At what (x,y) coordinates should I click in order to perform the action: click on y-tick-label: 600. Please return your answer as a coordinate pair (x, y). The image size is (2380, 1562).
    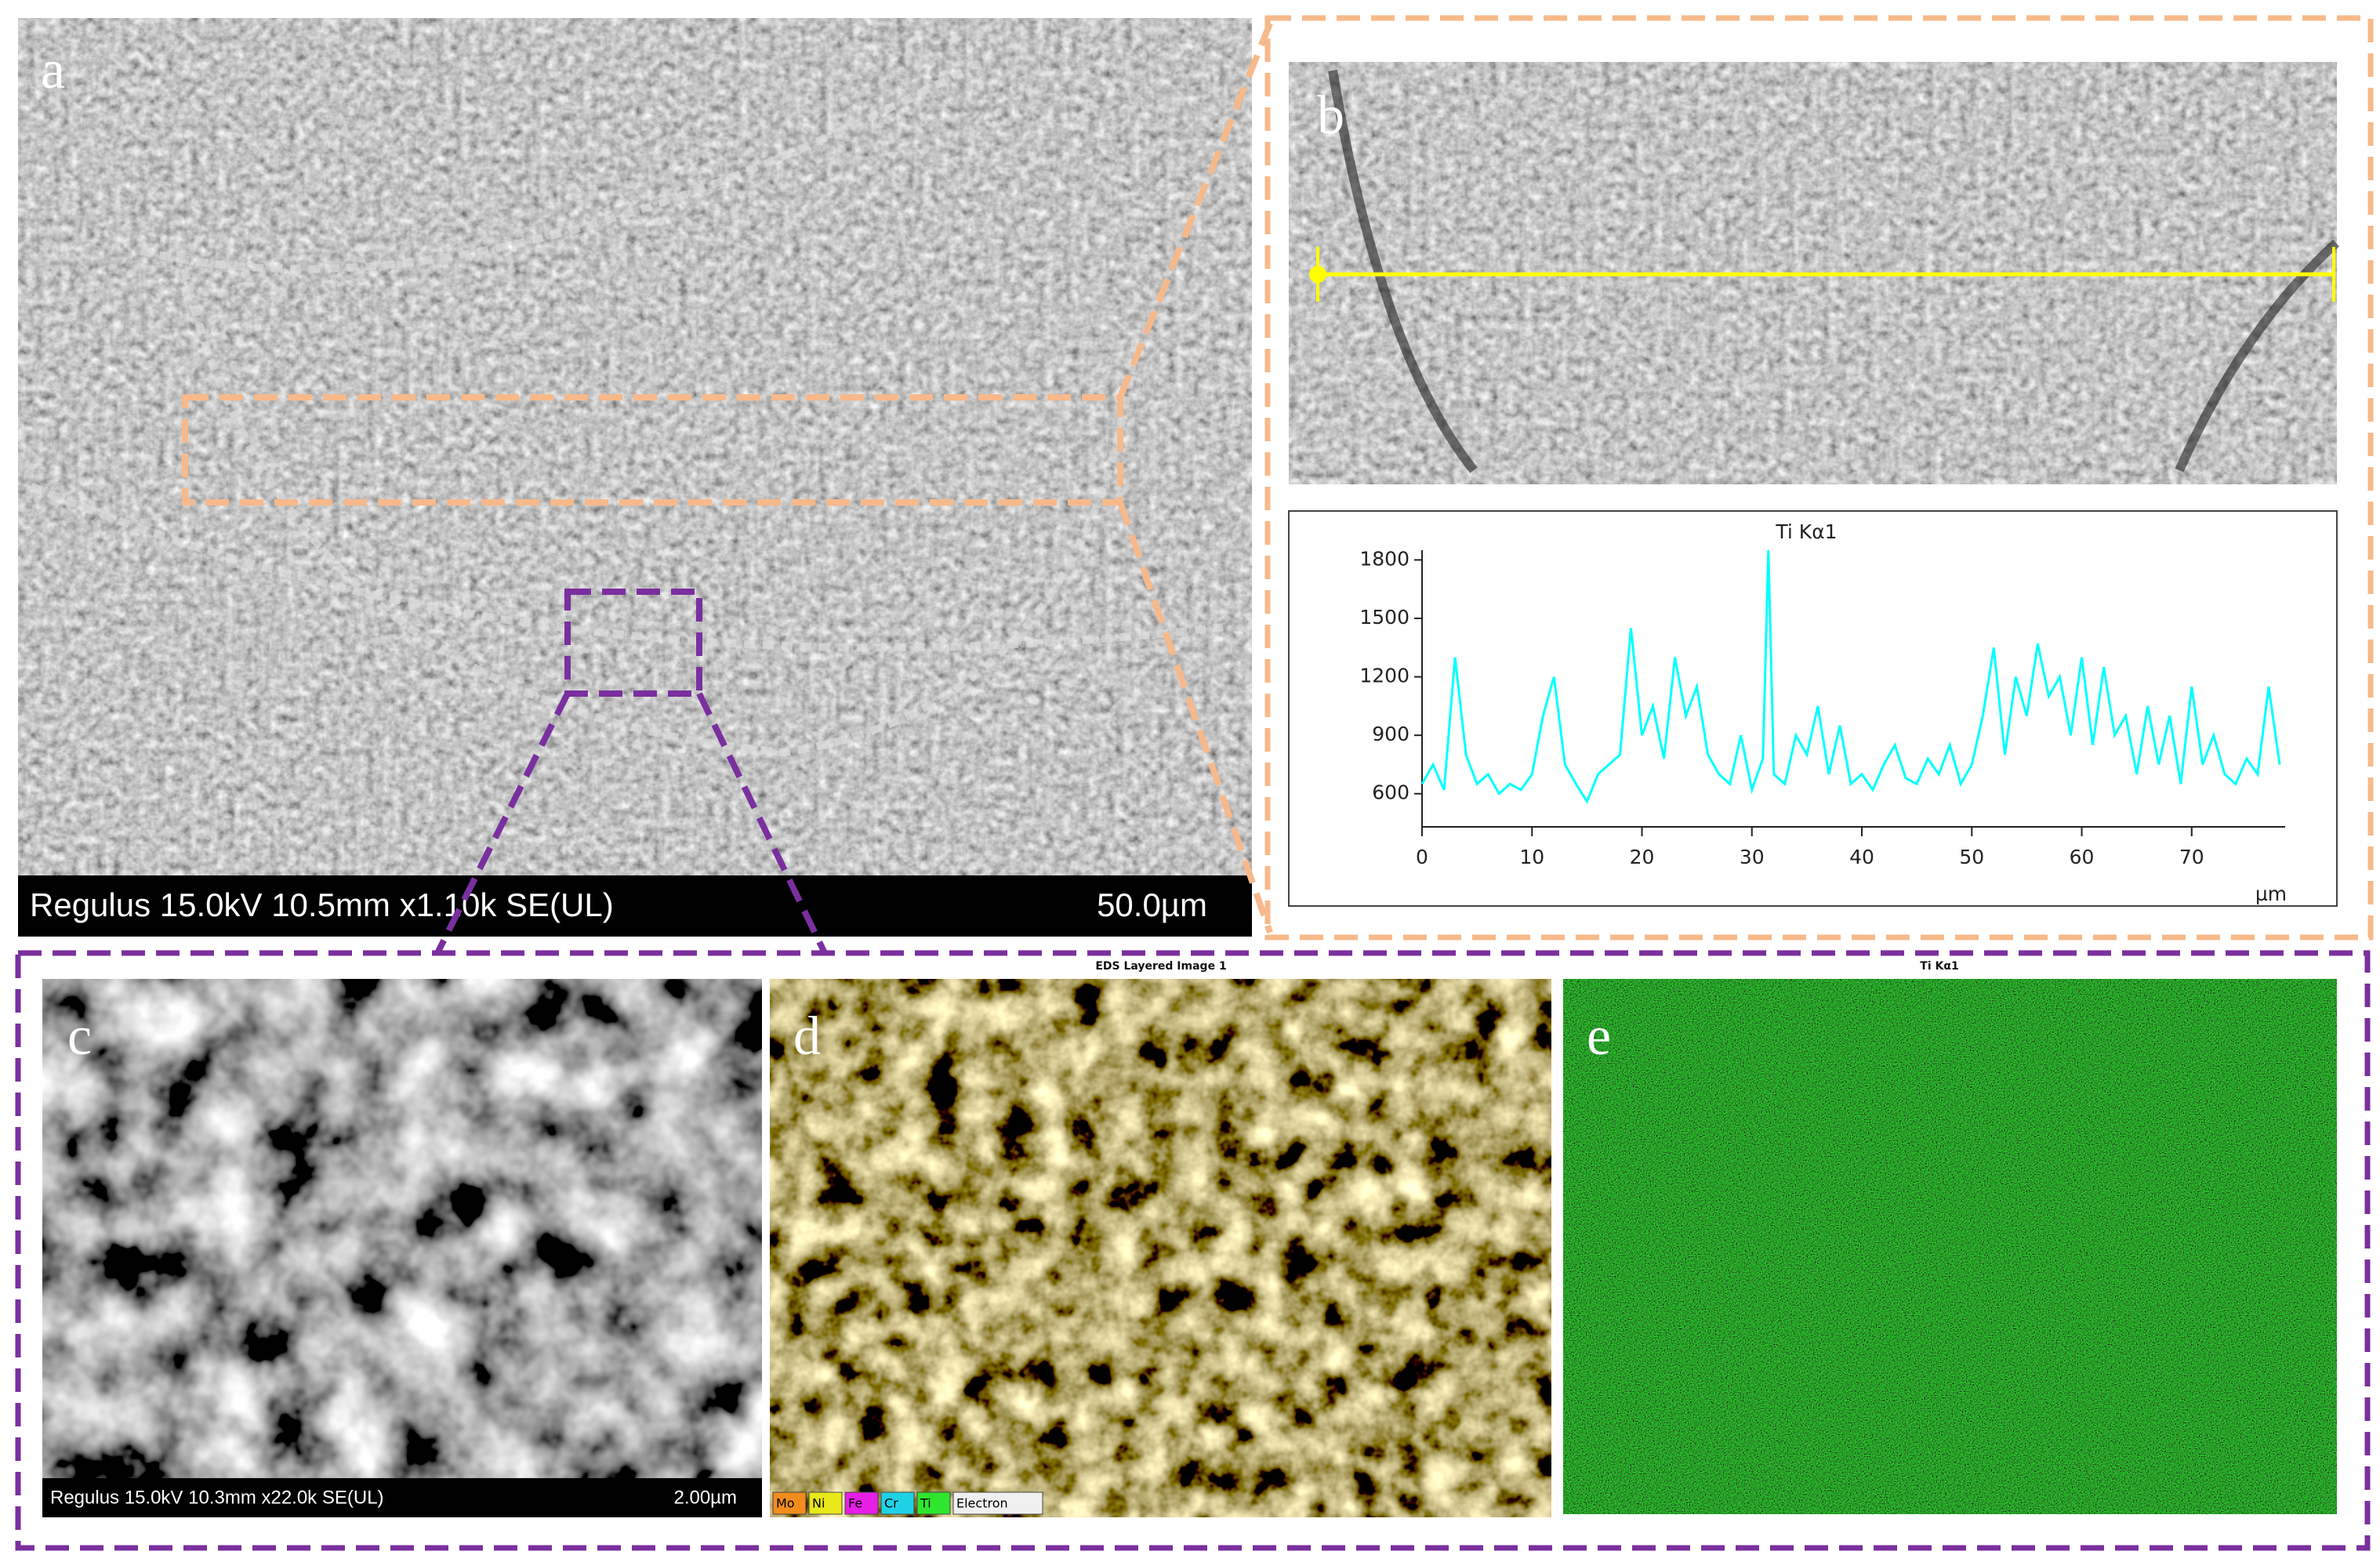
    Looking at the image, I should click on (1390, 792).